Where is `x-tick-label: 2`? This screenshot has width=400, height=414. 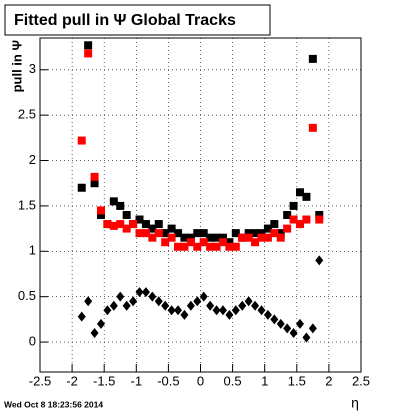 x-tick-label: 2 is located at coordinates (328, 380).